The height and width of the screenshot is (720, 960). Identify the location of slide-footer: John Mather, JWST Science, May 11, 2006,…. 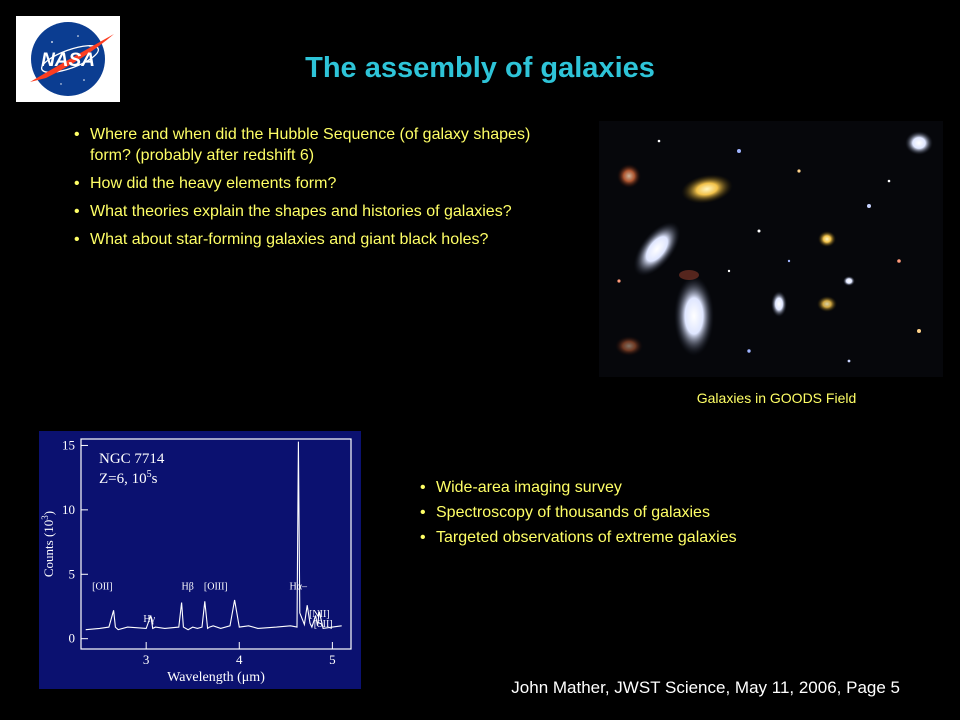
(705, 687).